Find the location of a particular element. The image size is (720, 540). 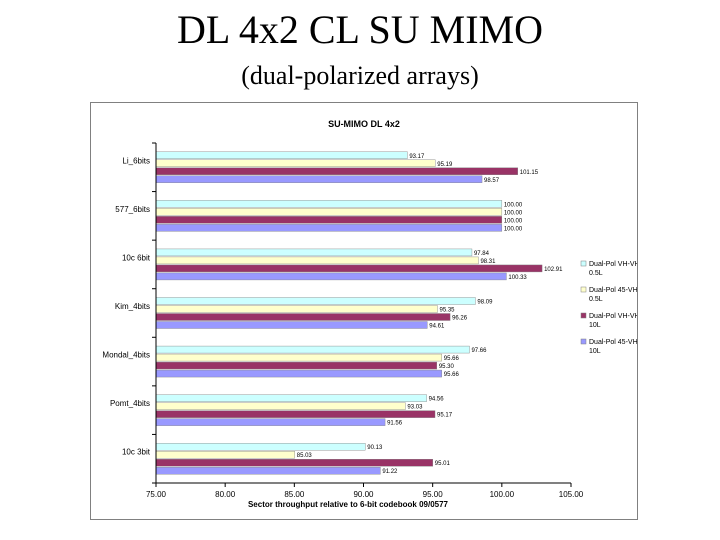

x-tick-label: 95.00 is located at coordinates (433, 494).